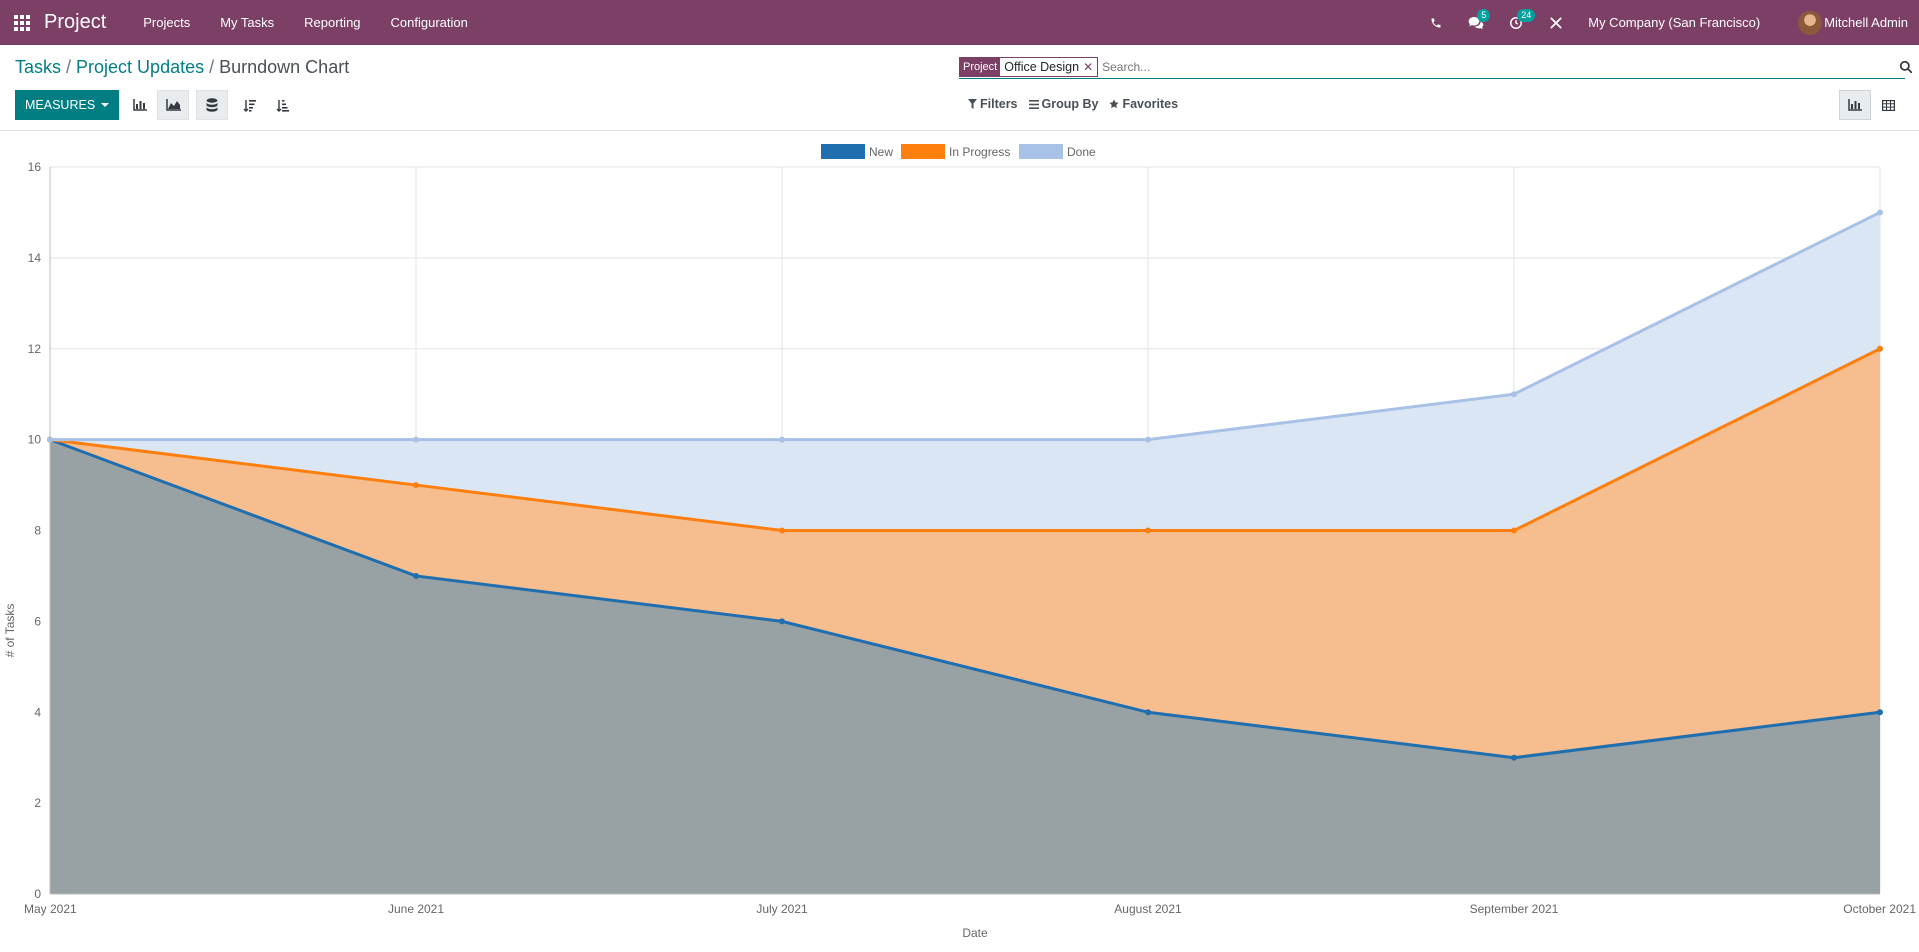  Describe the element at coordinates (60, 105) in the screenshot. I see `measures-label: MEASURES` at that location.